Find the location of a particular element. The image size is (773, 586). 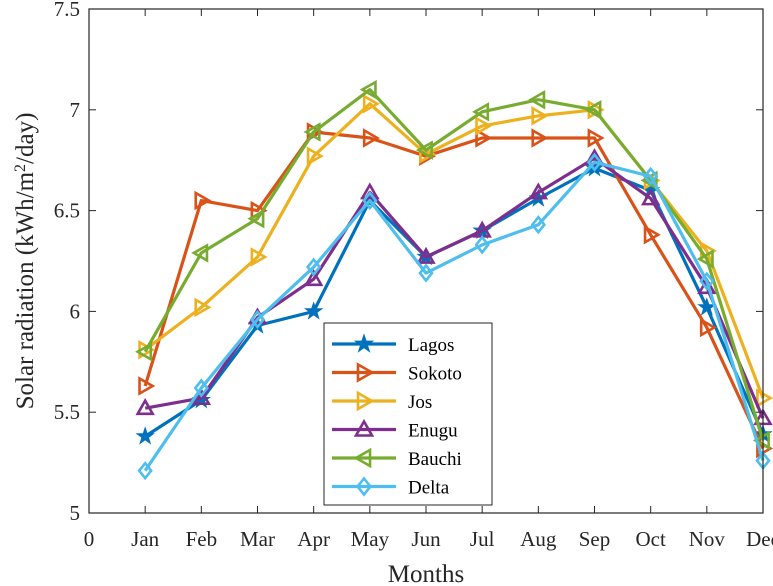

y-axis-title: Solar radiation (kWh/m2/day) is located at coordinates (26, 261).